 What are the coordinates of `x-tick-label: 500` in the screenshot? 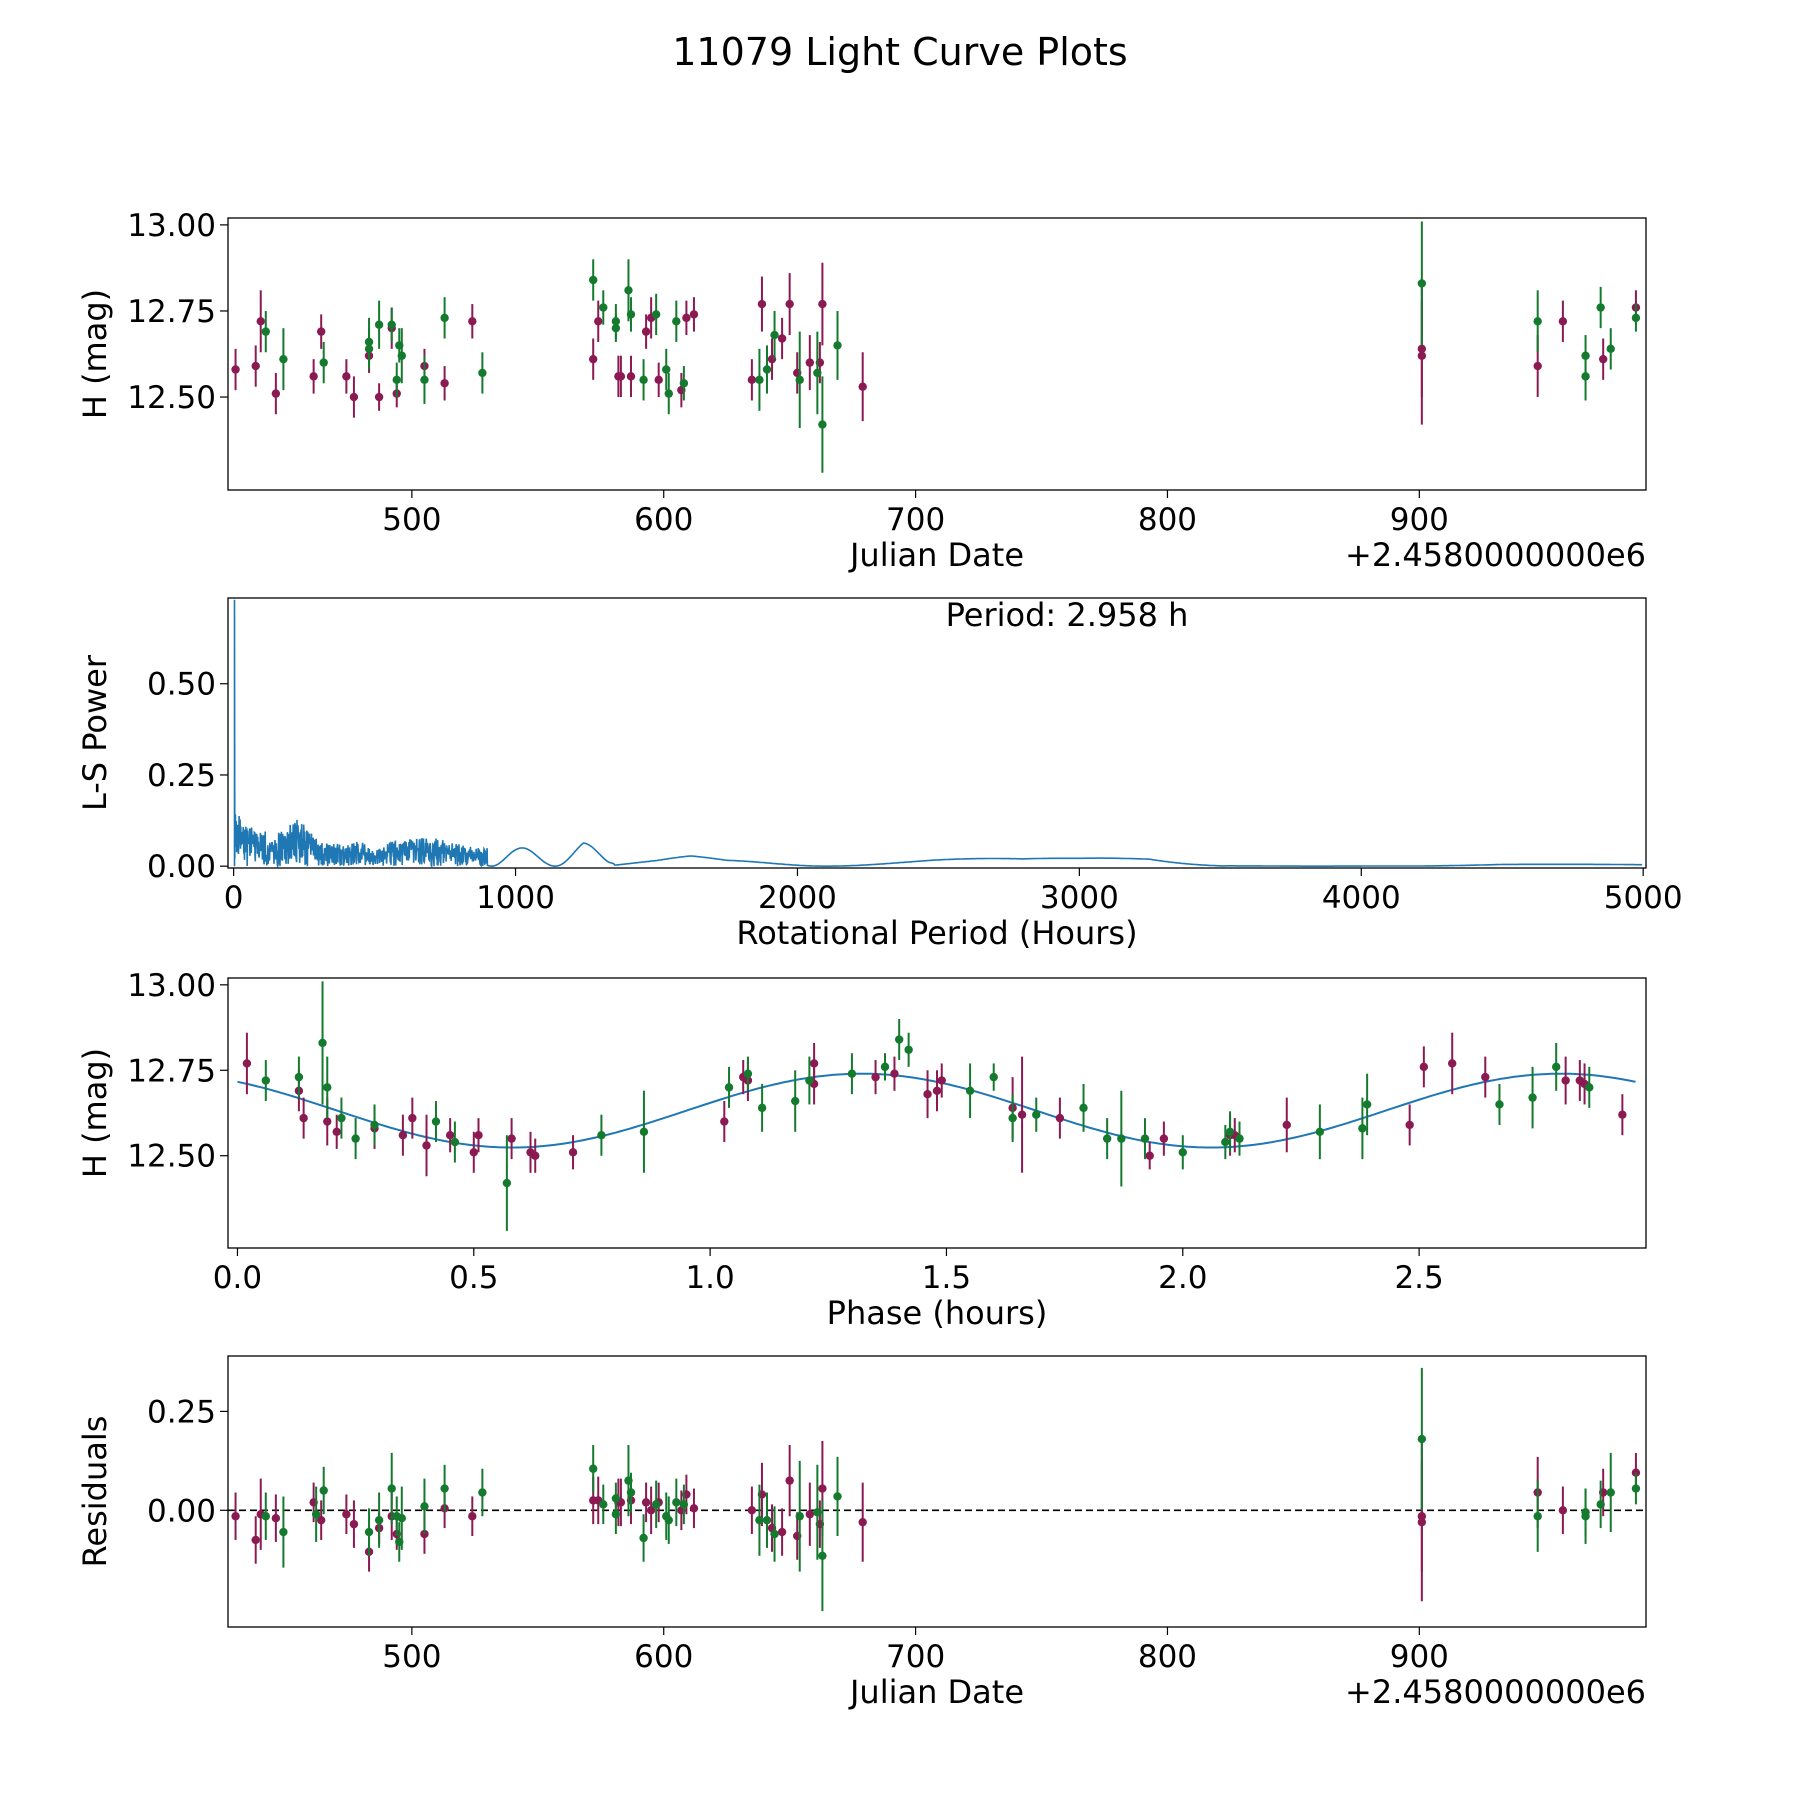 It's located at (411, 1657).